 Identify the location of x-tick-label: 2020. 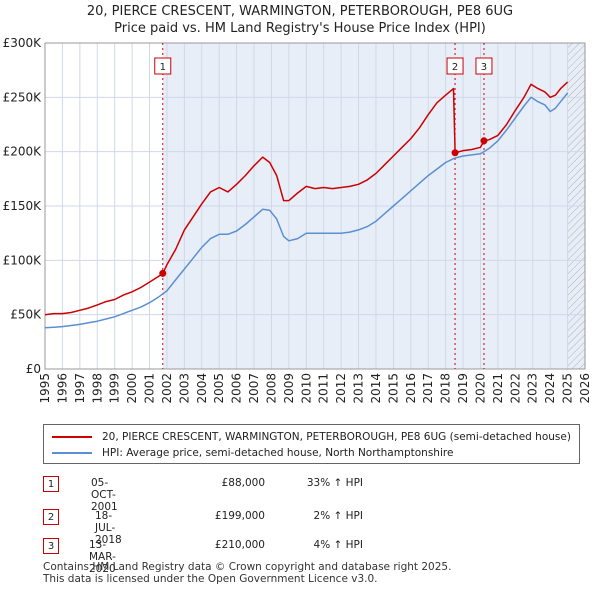
(480, 388).